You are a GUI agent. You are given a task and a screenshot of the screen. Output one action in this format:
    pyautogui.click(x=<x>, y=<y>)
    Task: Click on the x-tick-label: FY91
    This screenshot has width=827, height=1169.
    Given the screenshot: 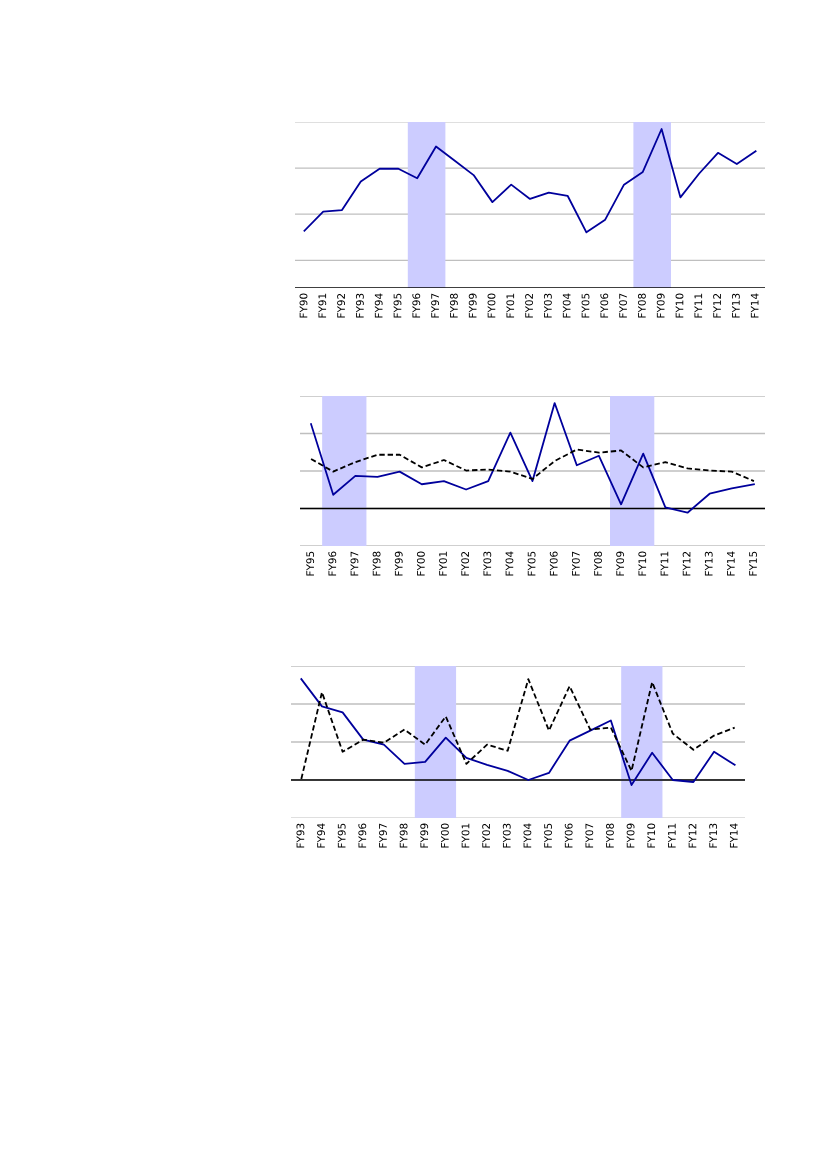 What is the action you would take?
    pyautogui.click(x=322, y=305)
    